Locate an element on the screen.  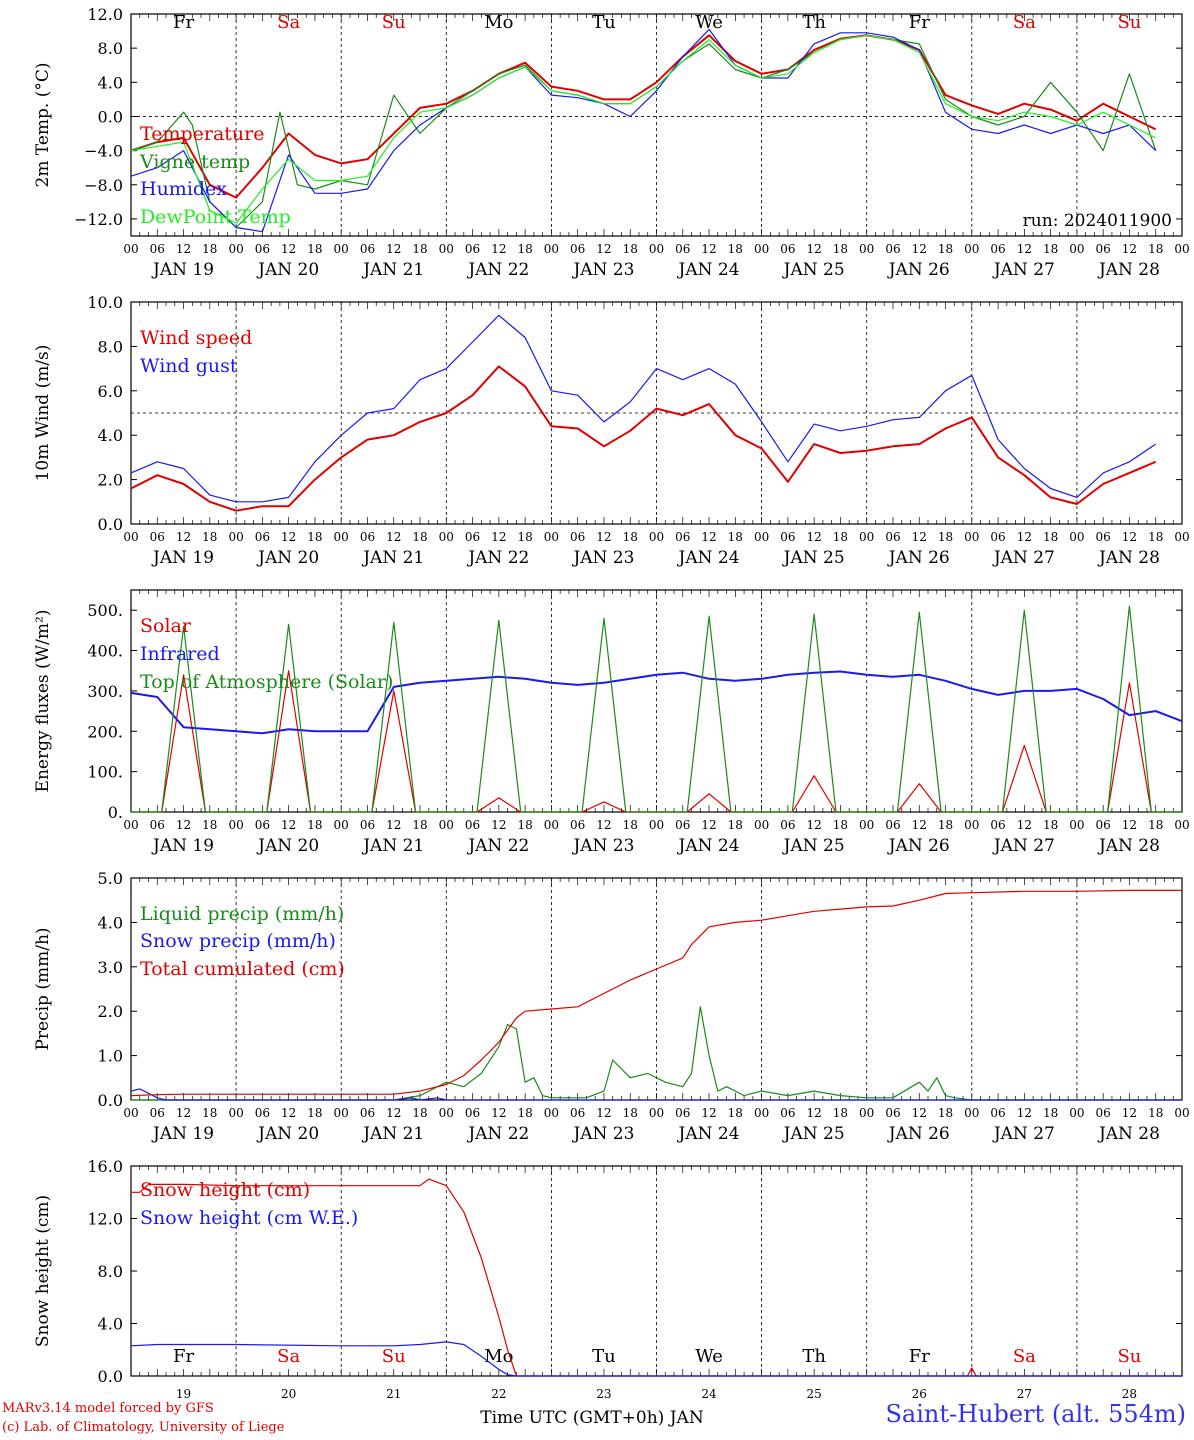
y-tick-label: 1.0 is located at coordinates (110, 1056).